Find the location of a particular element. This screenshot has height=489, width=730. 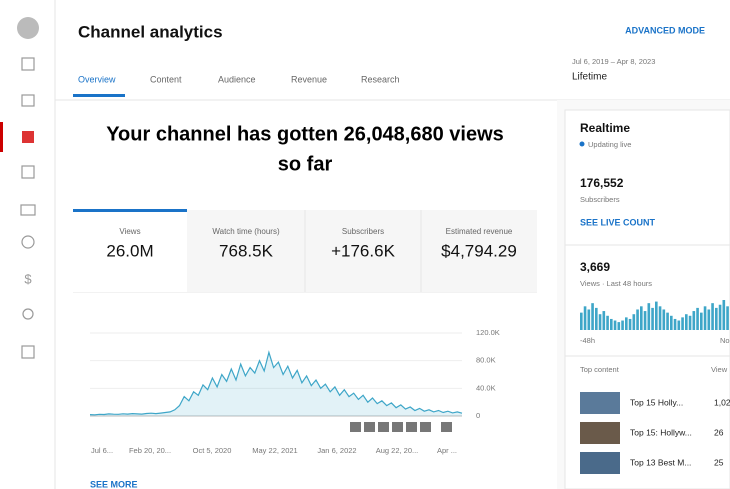

tab-underline is located at coordinates (99, 95).